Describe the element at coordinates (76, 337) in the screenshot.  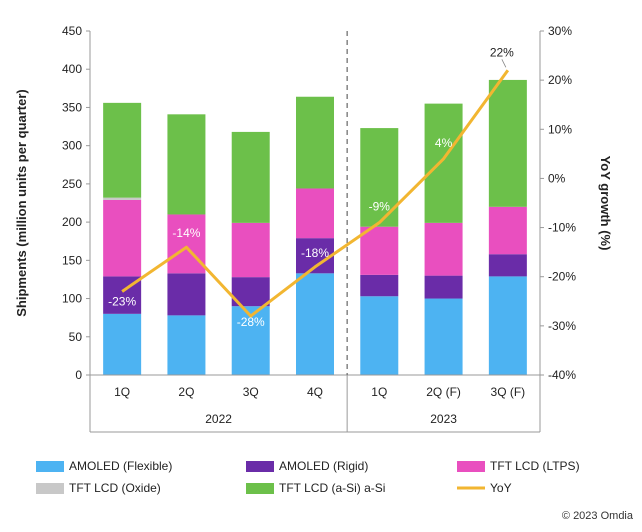
I see `y-tick-label: 50` at that location.